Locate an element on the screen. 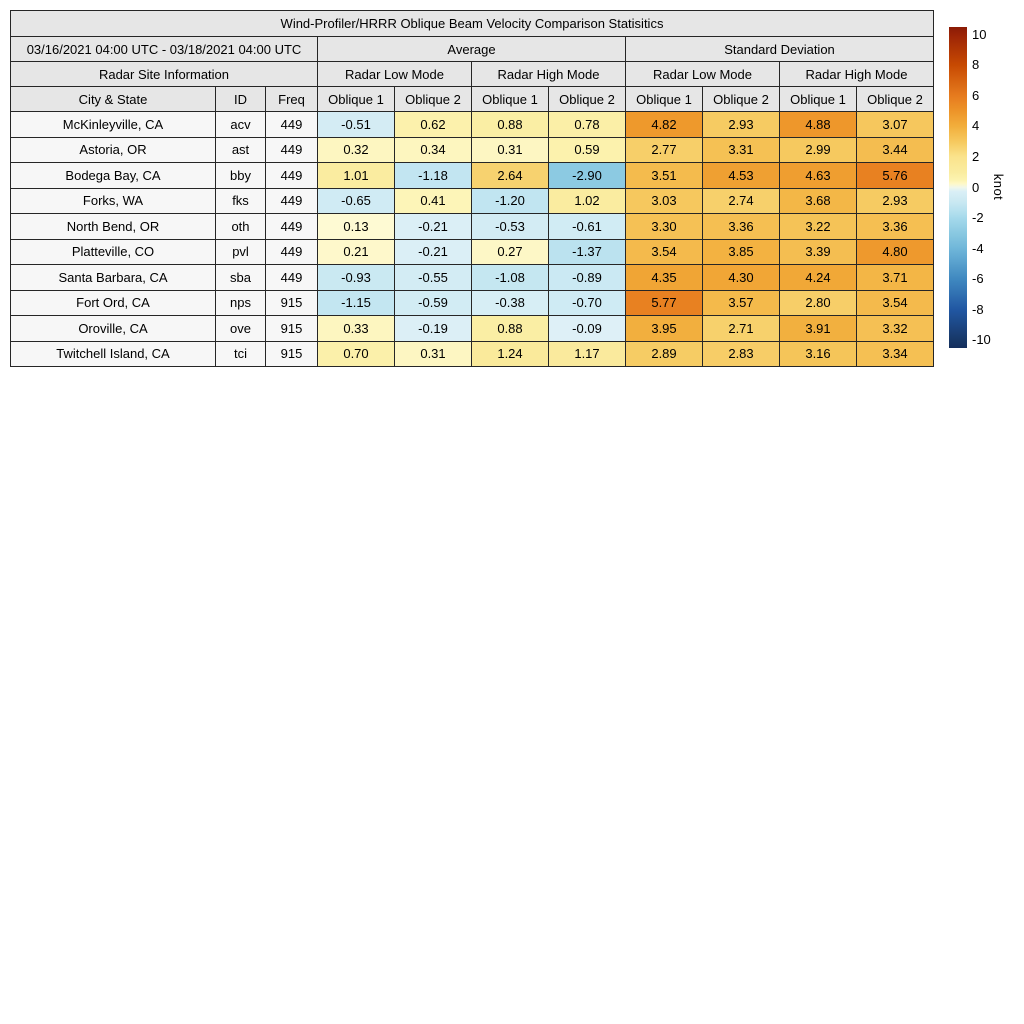  value-cell: 2.93 is located at coordinates (895, 200).